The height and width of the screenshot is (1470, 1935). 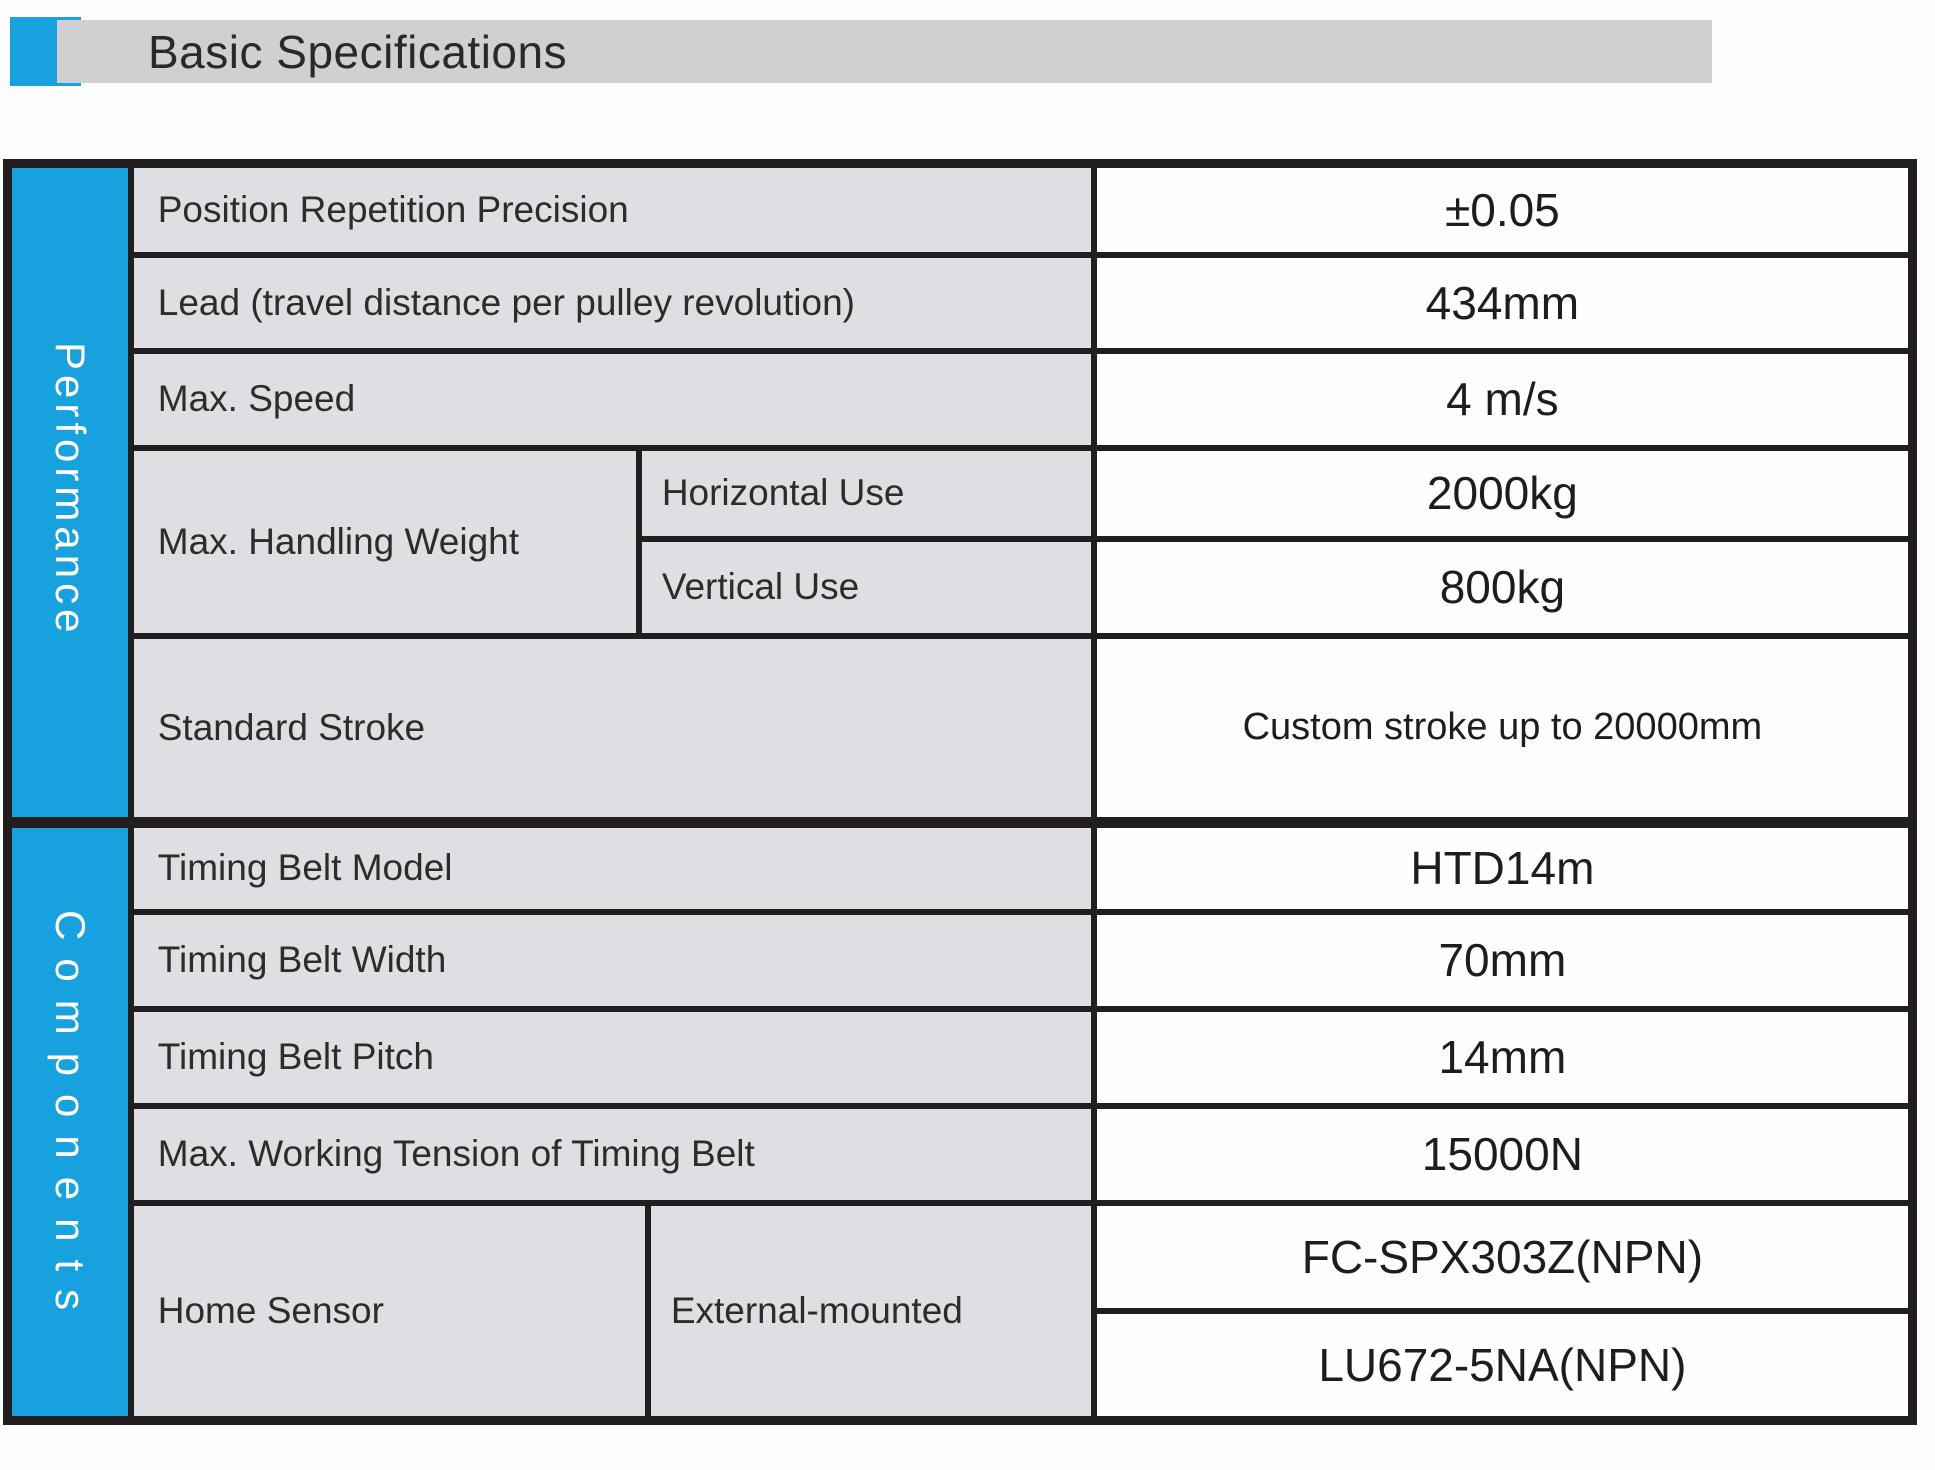 What do you see at coordinates (70, 490) in the screenshot?
I see `section-label-performance: Performance` at bounding box center [70, 490].